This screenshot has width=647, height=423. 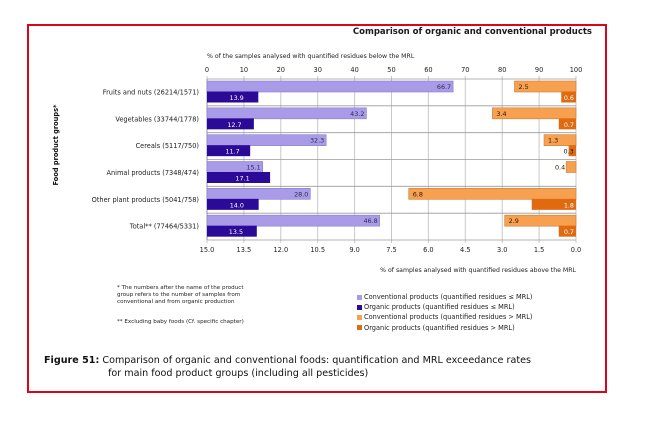 I want to click on data-label: 12.7, so click(x=234, y=125).